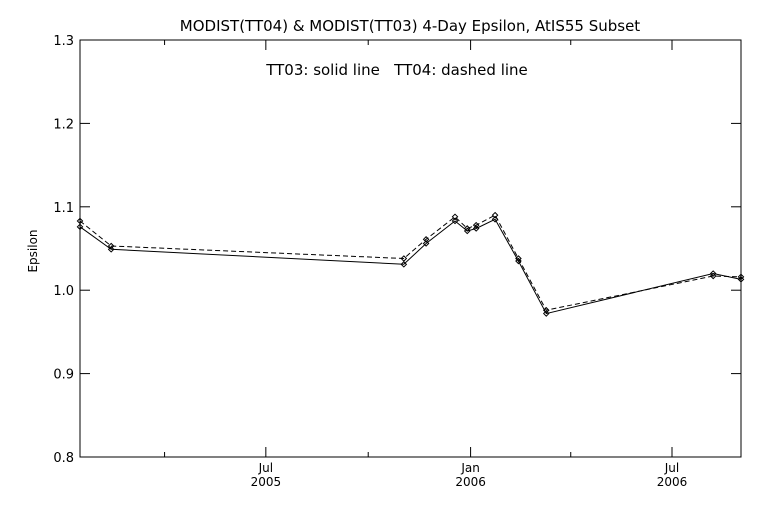 The height and width of the screenshot is (517, 768). Describe the element at coordinates (63, 41) in the screenshot. I see `y-tick-label: 1.3` at that location.